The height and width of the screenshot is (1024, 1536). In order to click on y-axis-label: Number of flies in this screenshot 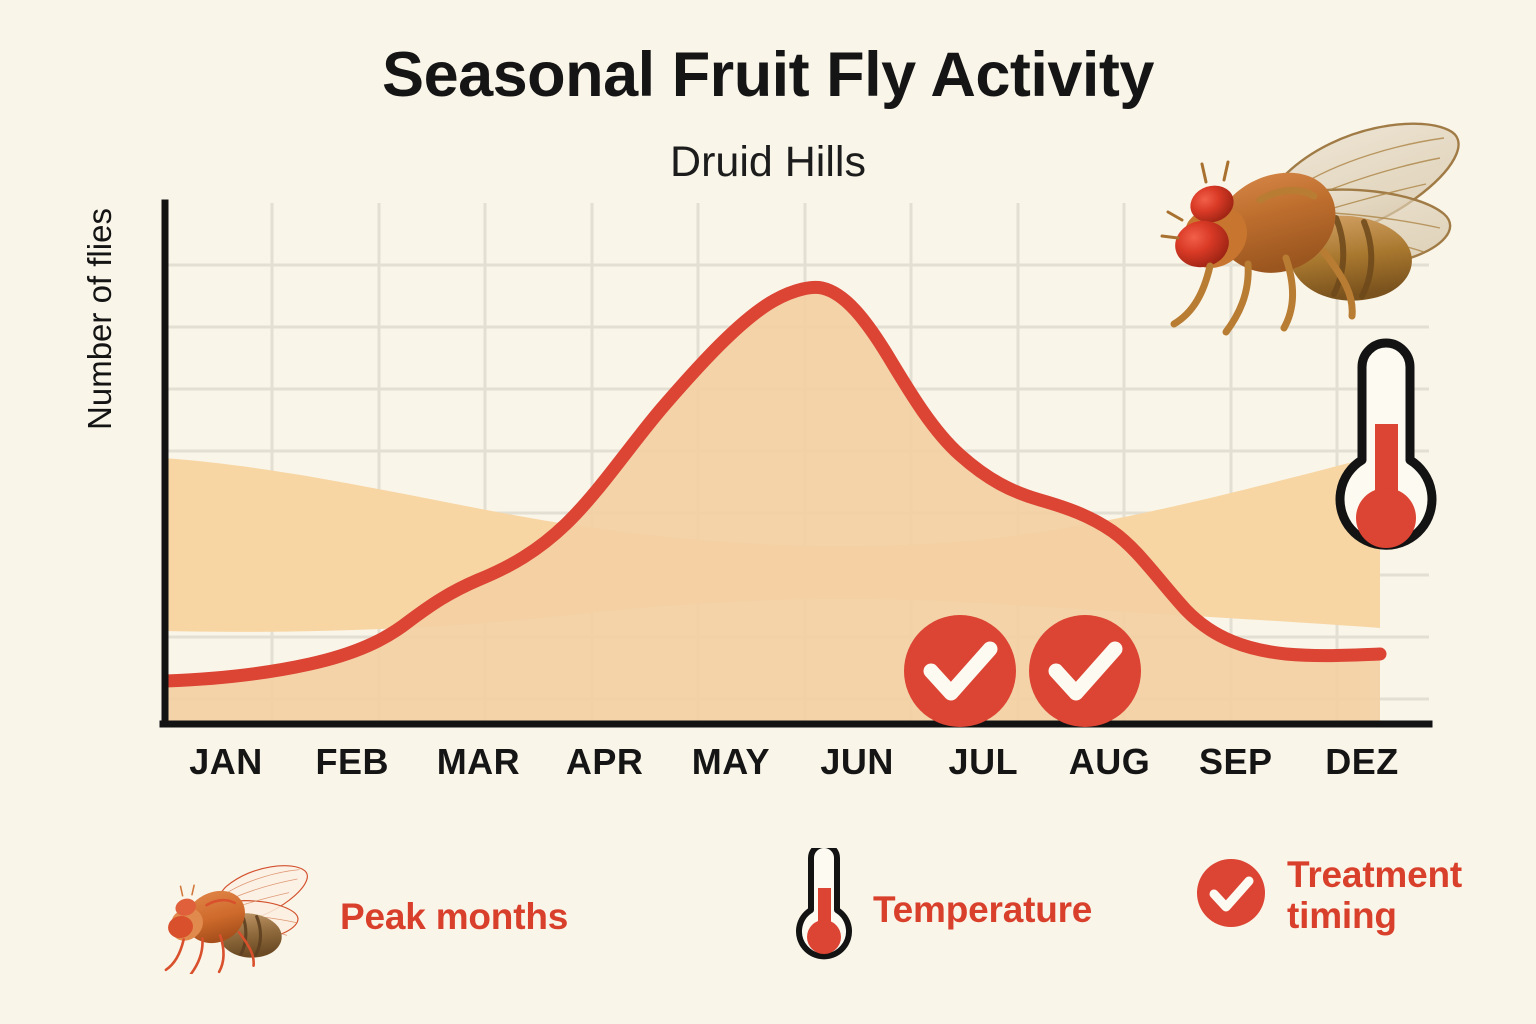, I will do `click(99, 319)`.